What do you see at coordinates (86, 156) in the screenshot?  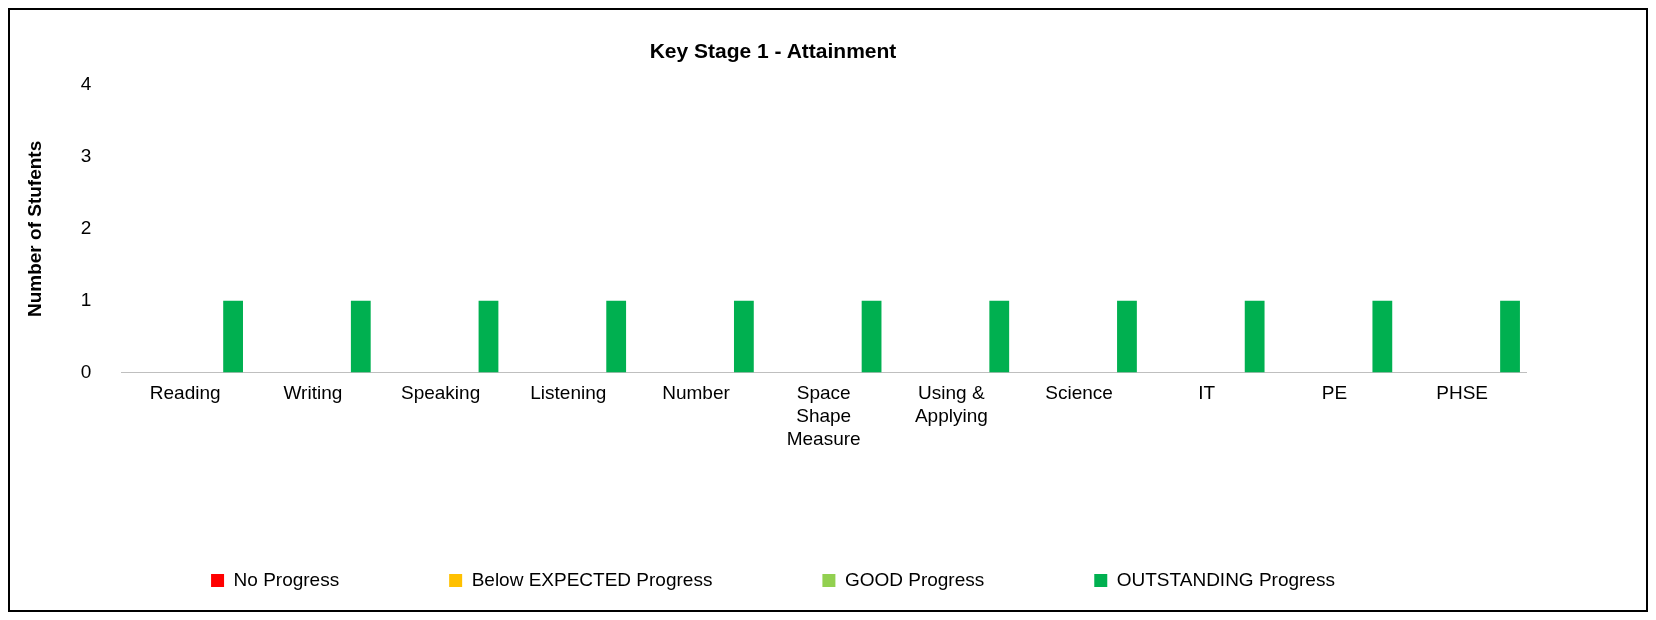 I see `y-tick-label: 3` at bounding box center [86, 156].